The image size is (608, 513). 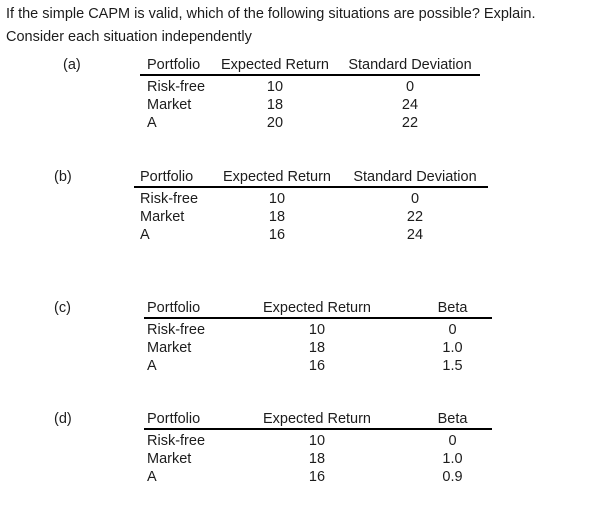 I want to click on situation-c-label: (c), so click(x=62, y=308).